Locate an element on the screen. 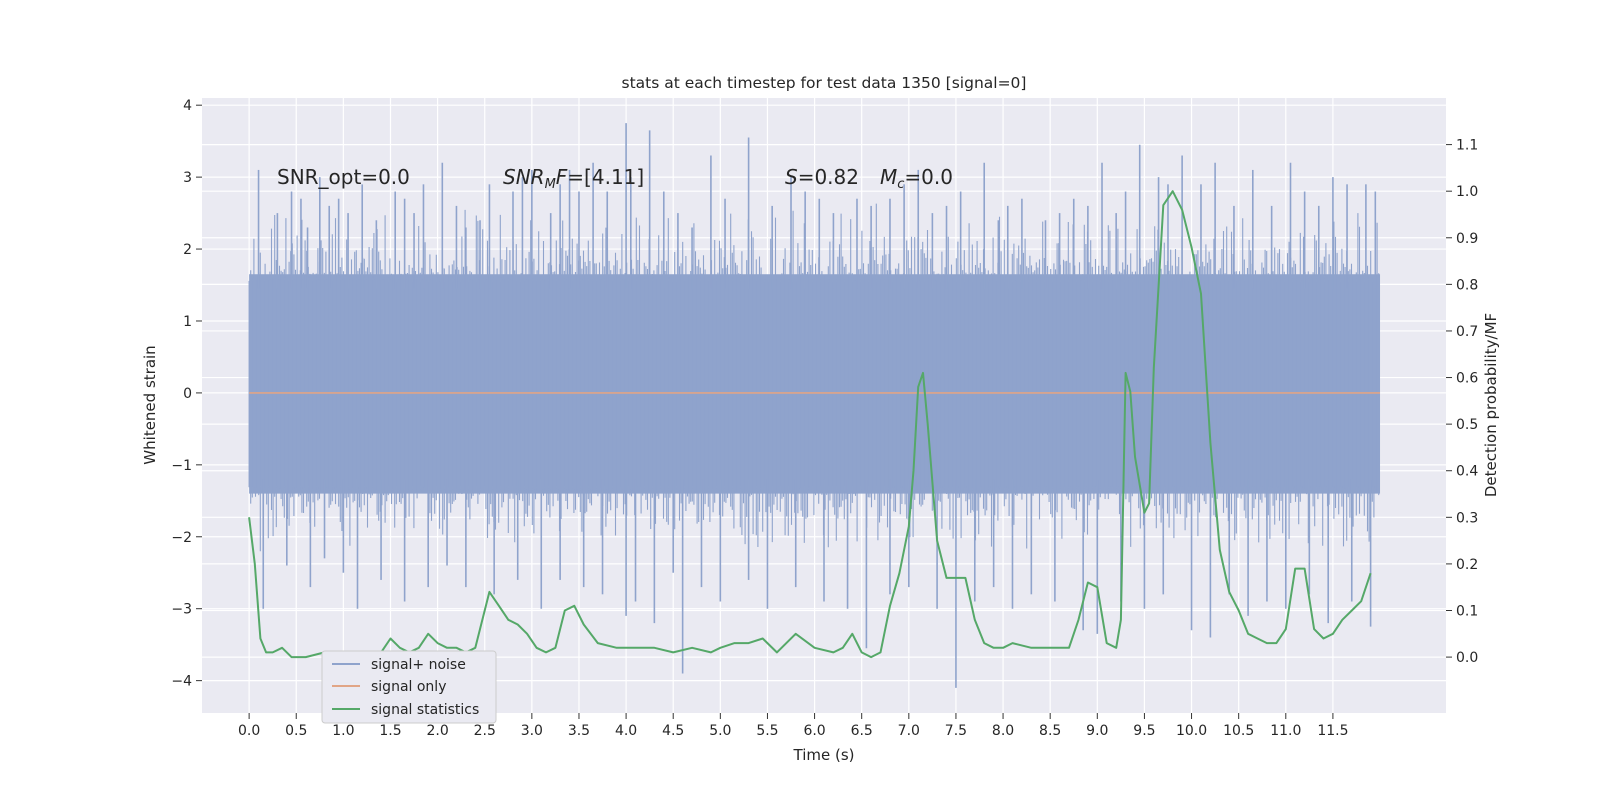  legend-label-signal: signal only is located at coordinates (408, 687).